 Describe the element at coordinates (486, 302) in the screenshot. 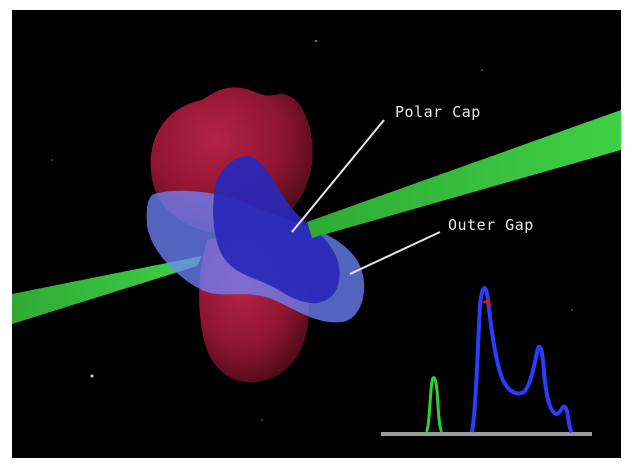

I see `pulse-peak-marker` at that location.